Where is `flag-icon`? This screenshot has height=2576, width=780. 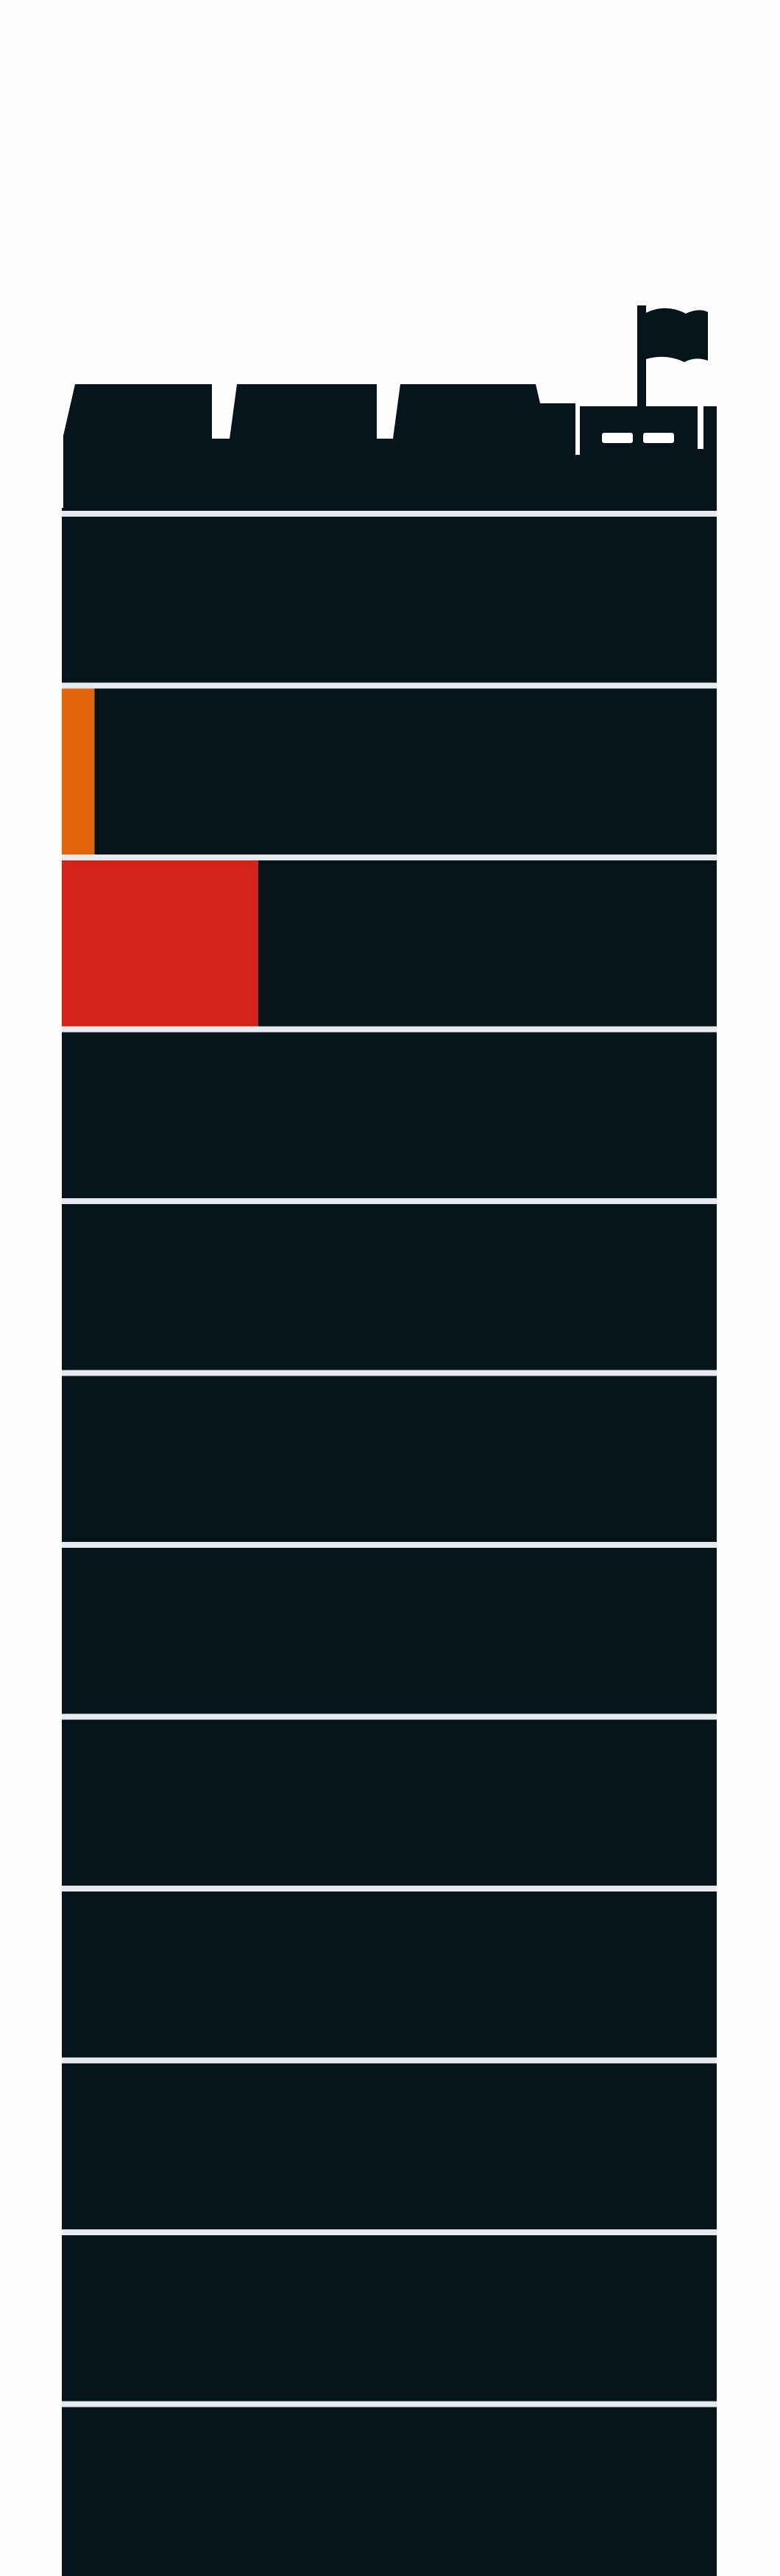
flag-icon is located at coordinates (672, 360).